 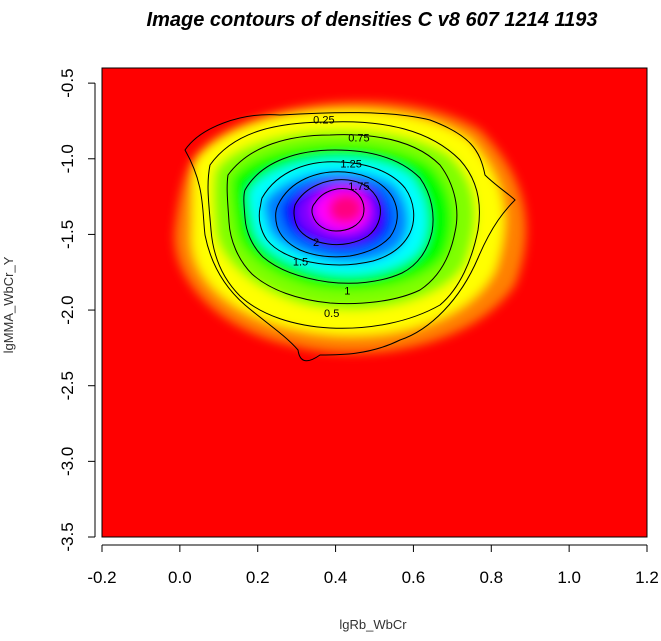 What do you see at coordinates (67, 309) in the screenshot?
I see `y-tick-label: -2.0` at bounding box center [67, 309].